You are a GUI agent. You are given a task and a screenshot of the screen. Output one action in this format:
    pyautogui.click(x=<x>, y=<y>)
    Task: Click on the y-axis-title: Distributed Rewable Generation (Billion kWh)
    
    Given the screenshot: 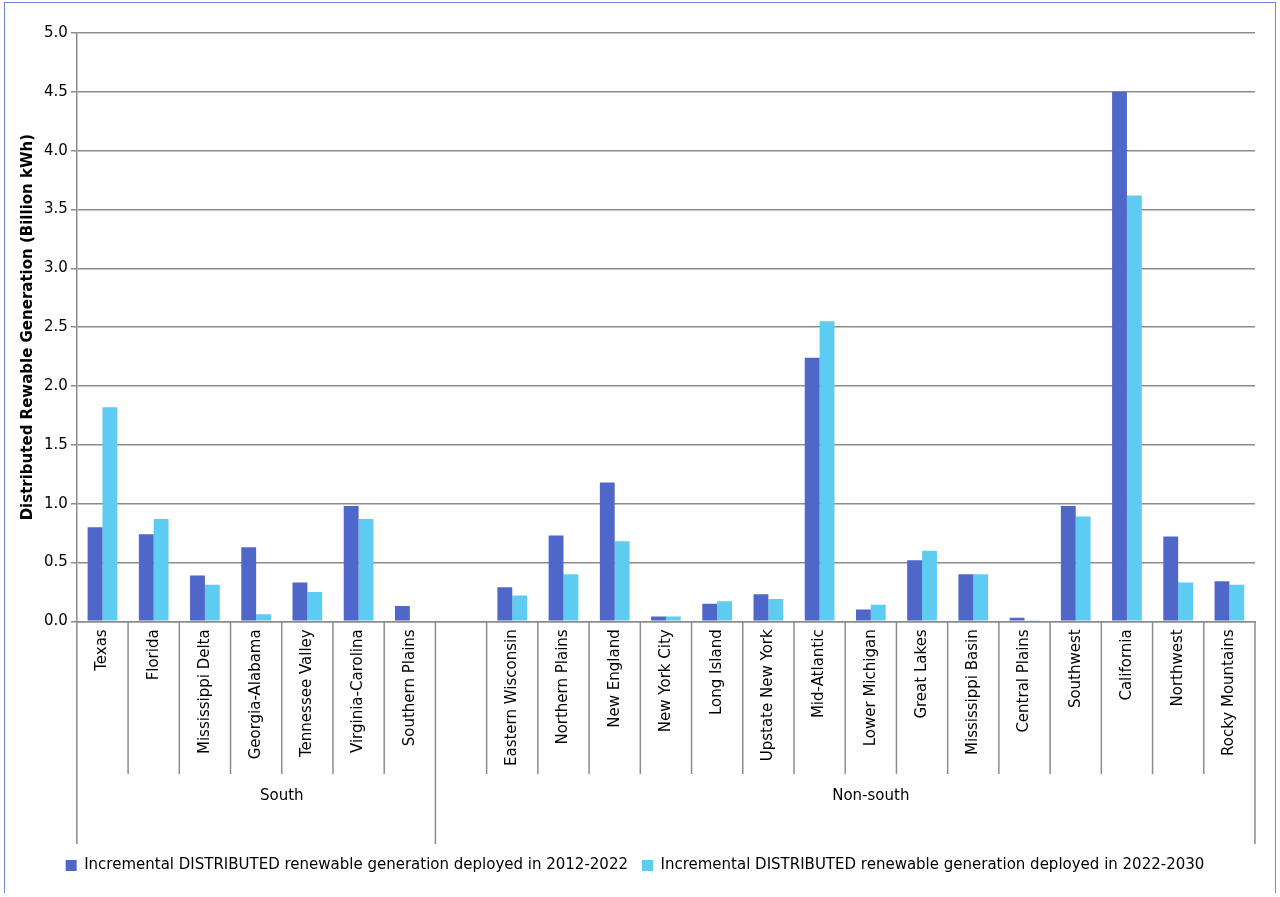 What is the action you would take?
    pyautogui.click(x=26, y=327)
    